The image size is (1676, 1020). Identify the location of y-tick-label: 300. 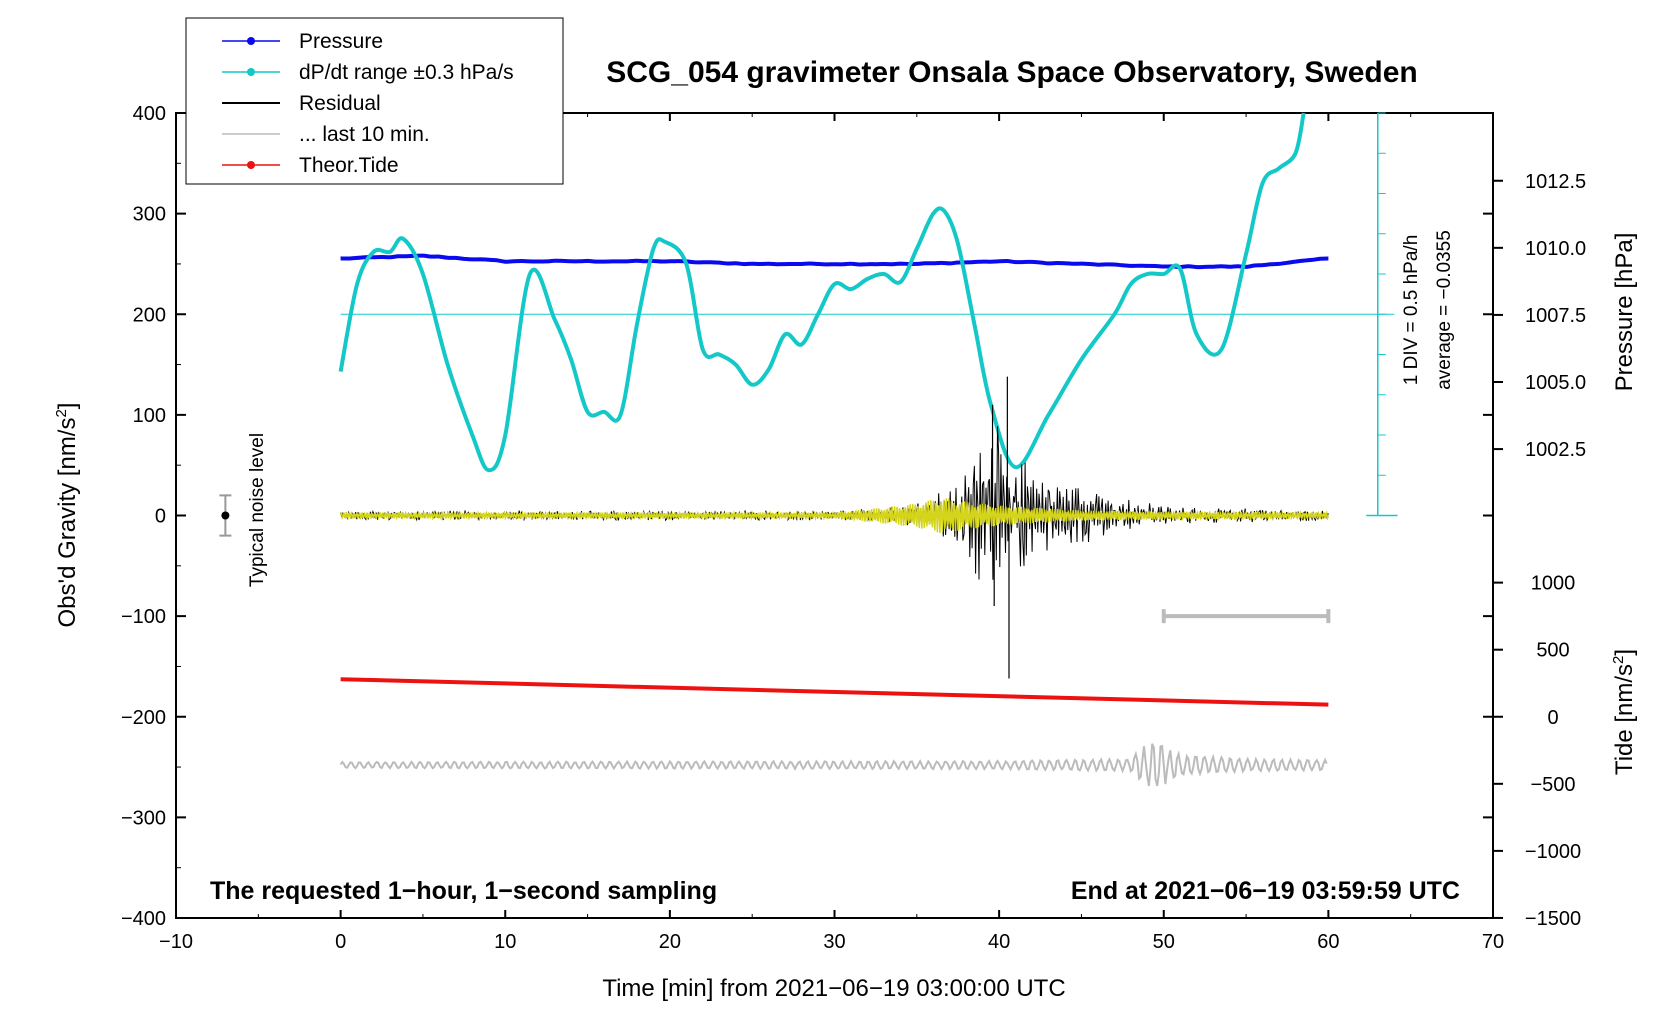
(149, 215).